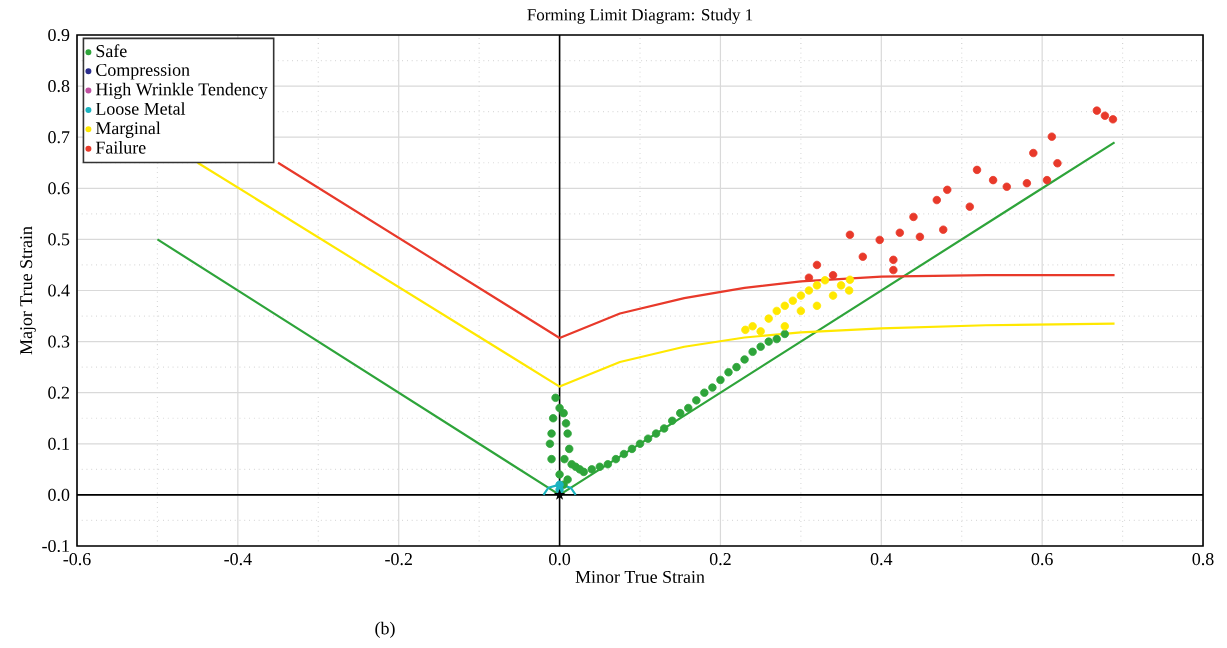 This screenshot has height=648, width=1227. Describe the element at coordinates (59, 290) in the screenshot. I see `y-tick-label: 0.4` at that location.